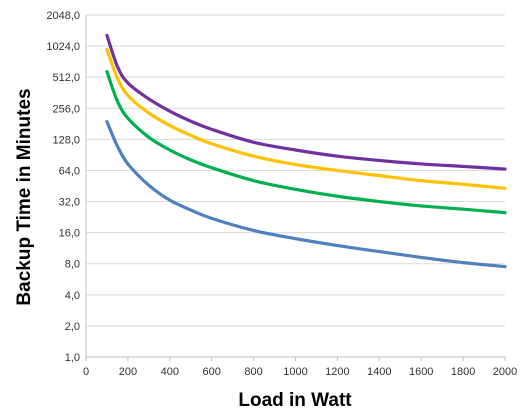 The height and width of the screenshot is (415, 523). I want to click on x-tick-label: 800, so click(253, 372).